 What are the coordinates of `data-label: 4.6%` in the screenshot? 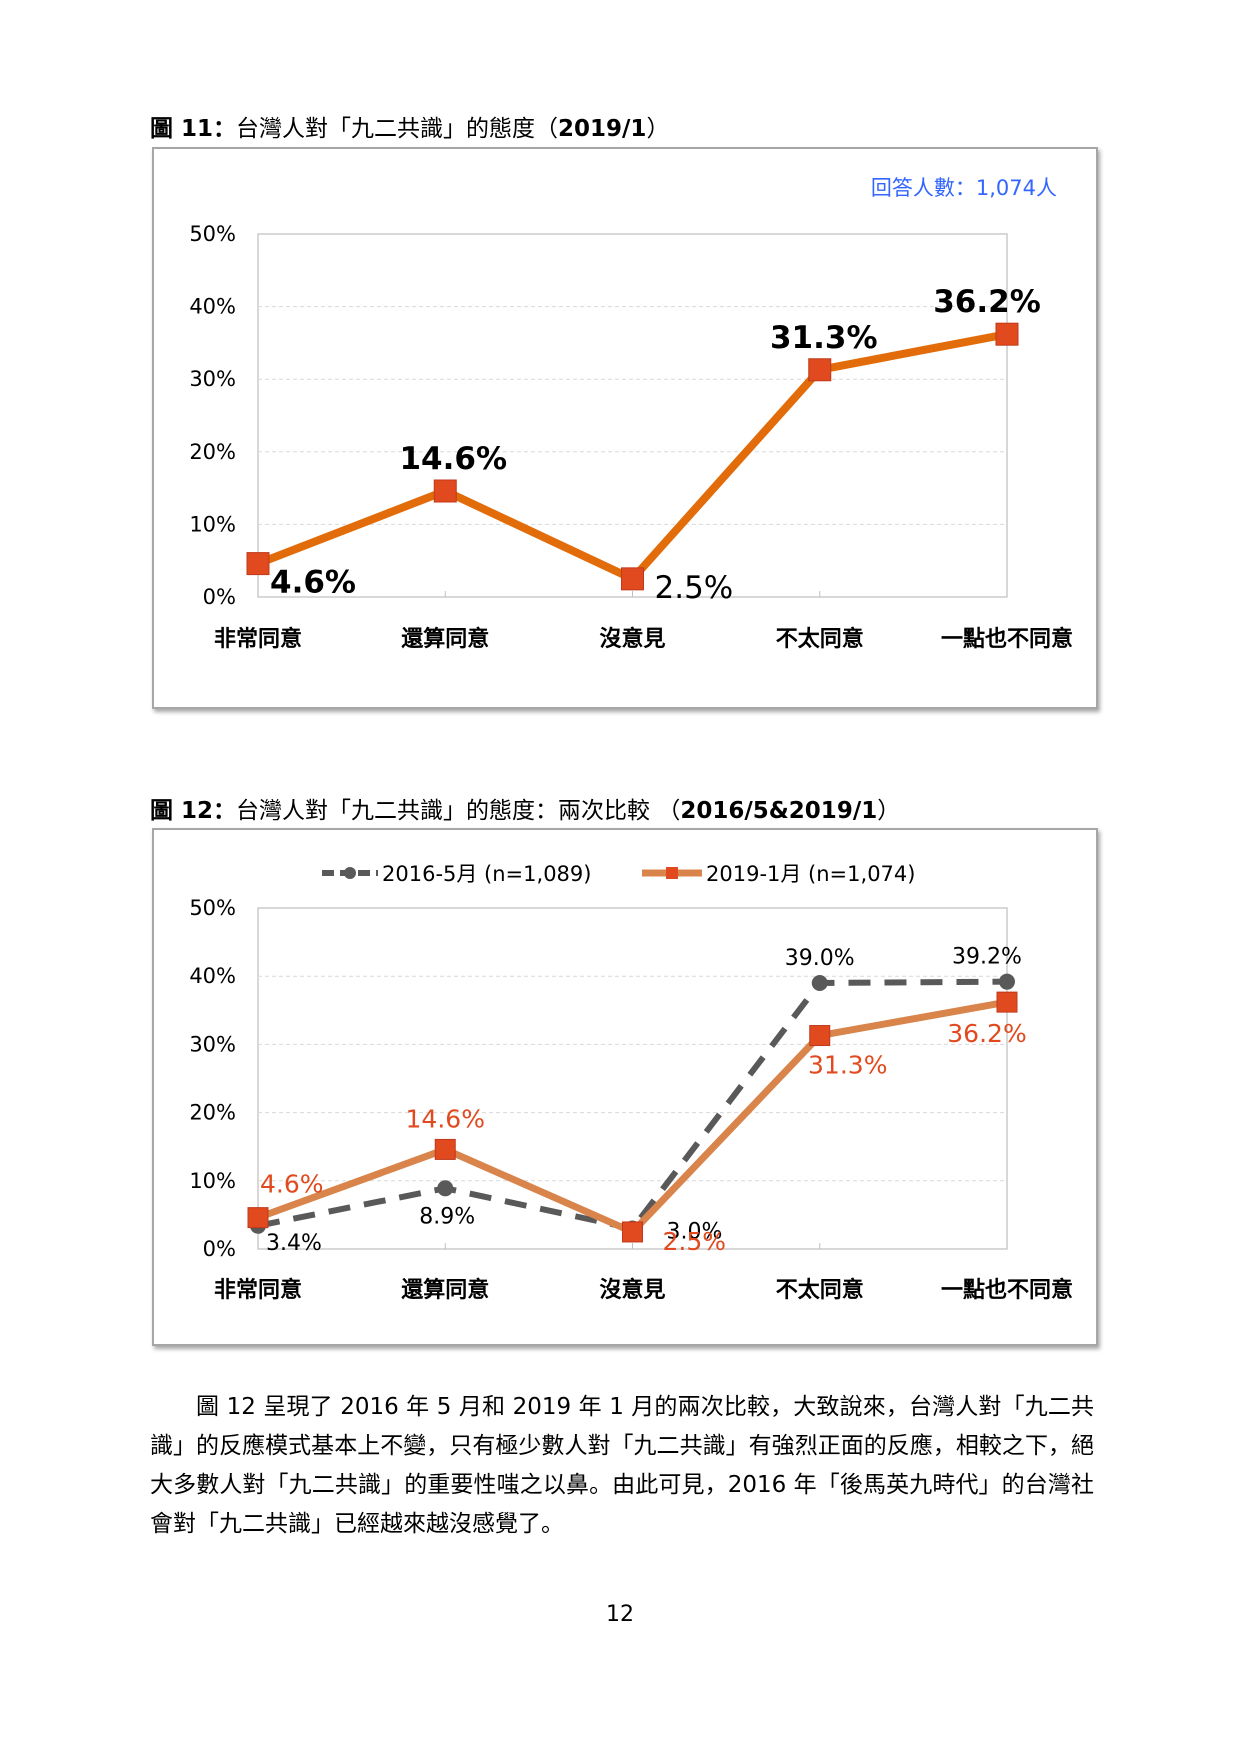 It's located at (313, 583).